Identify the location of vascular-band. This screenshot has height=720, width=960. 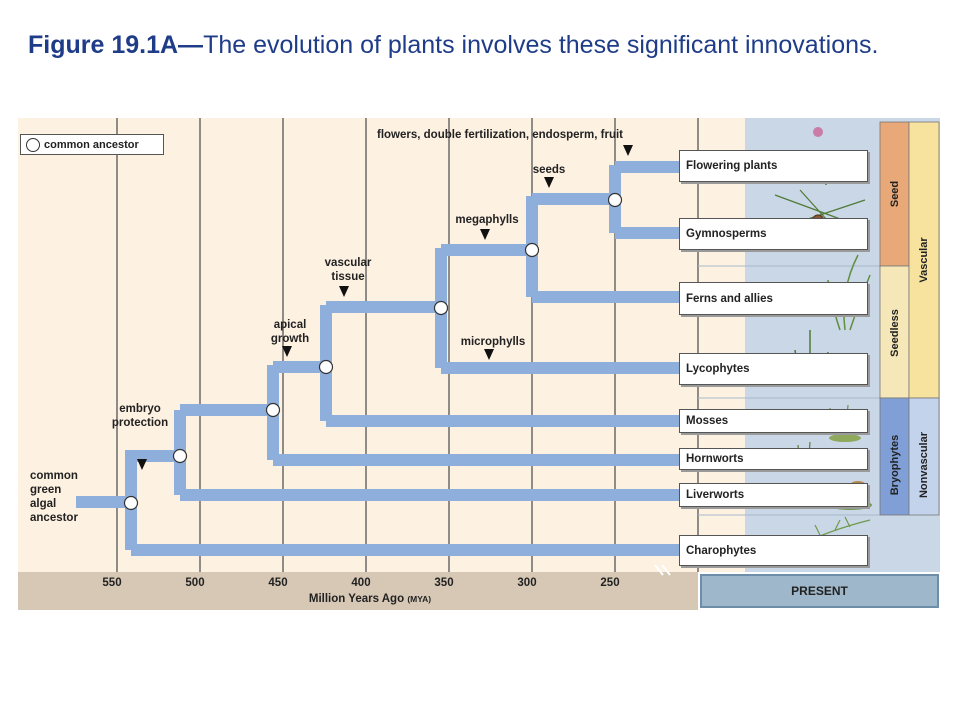
(924, 260).